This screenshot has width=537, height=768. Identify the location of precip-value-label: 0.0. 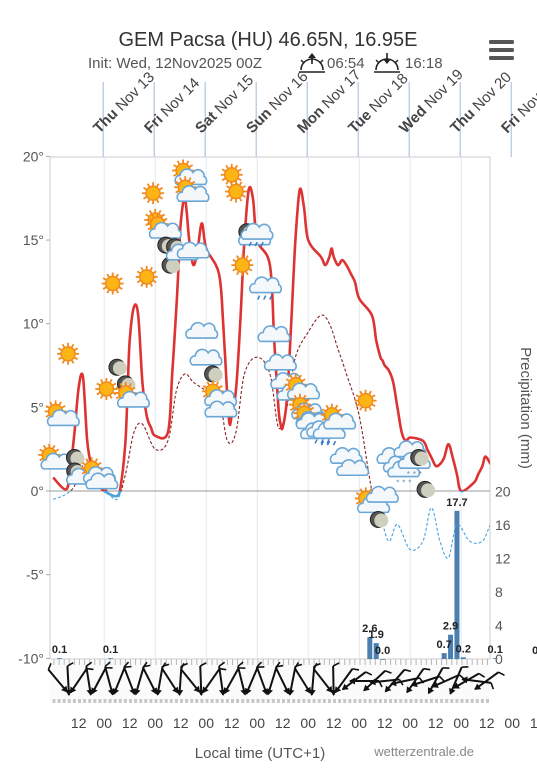
(382, 651).